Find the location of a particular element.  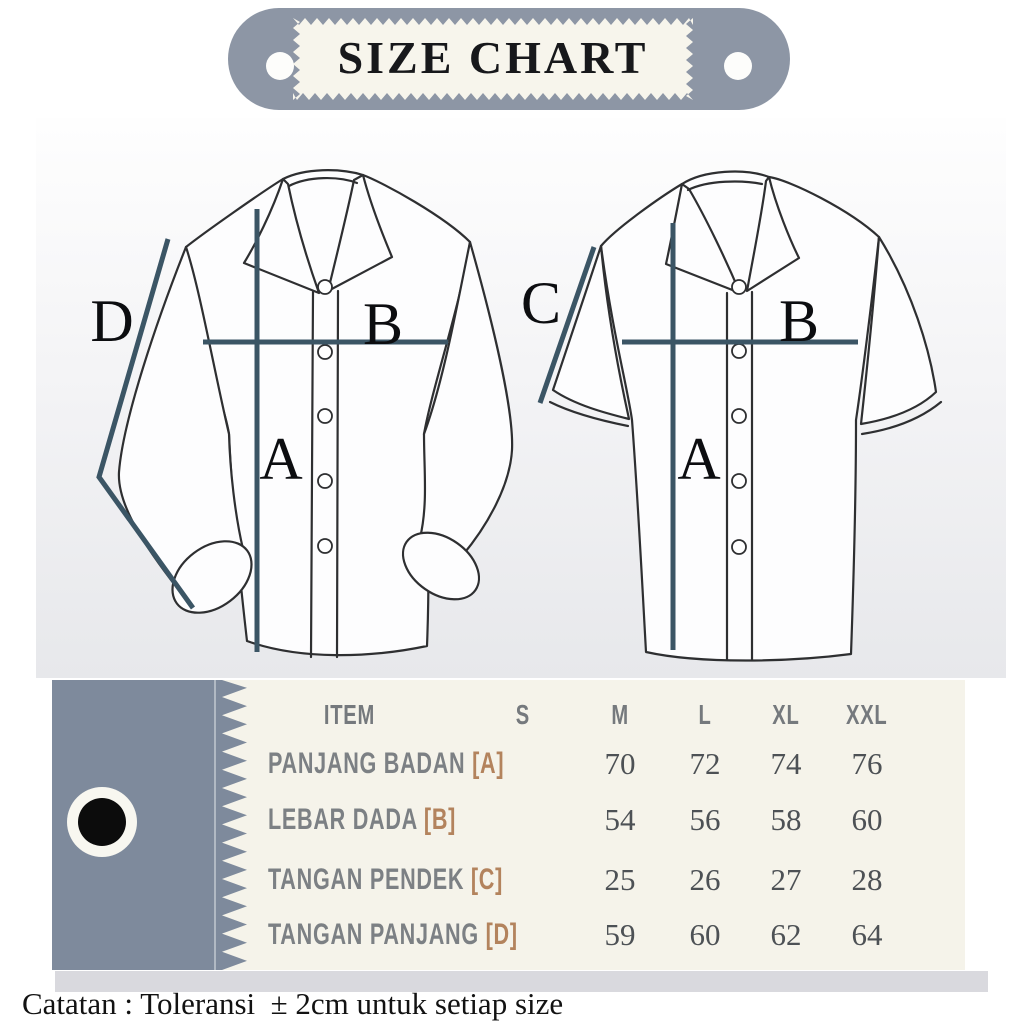

cell-xl: 74 is located at coordinates (786, 763).